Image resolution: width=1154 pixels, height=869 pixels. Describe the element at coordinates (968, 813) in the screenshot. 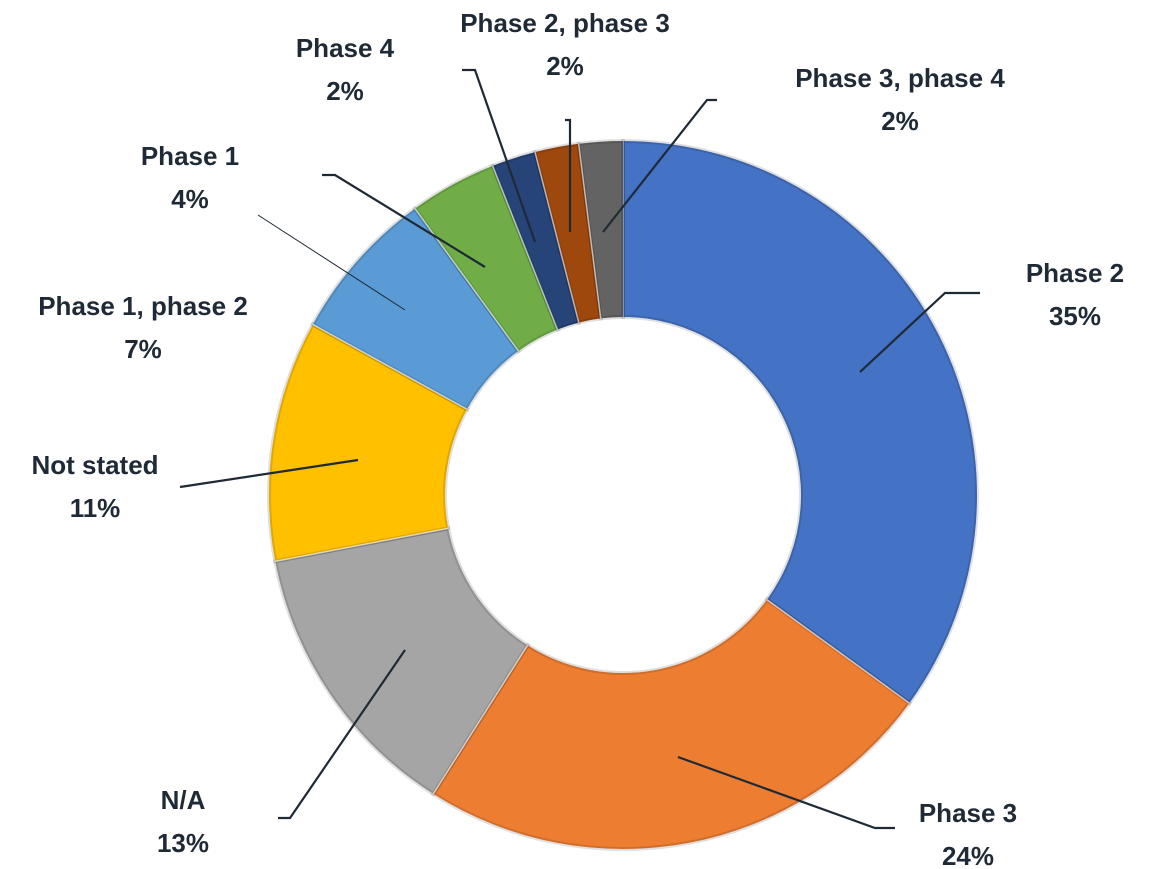

I see `category-label: Phase 3` at that location.